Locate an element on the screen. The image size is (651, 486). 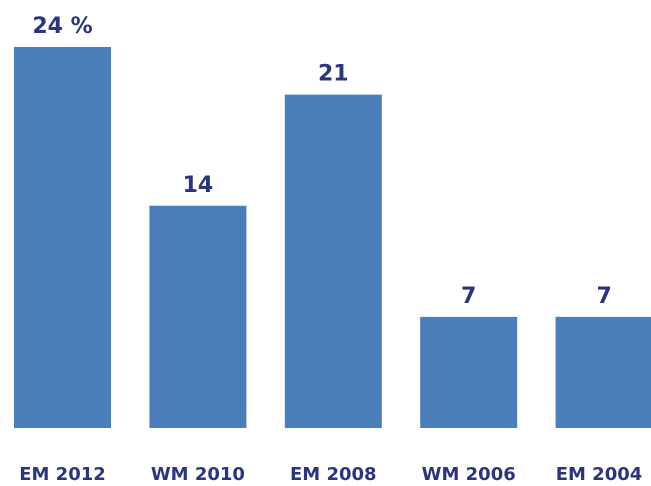
x-tick-label: EM 2004 is located at coordinates (599, 474).